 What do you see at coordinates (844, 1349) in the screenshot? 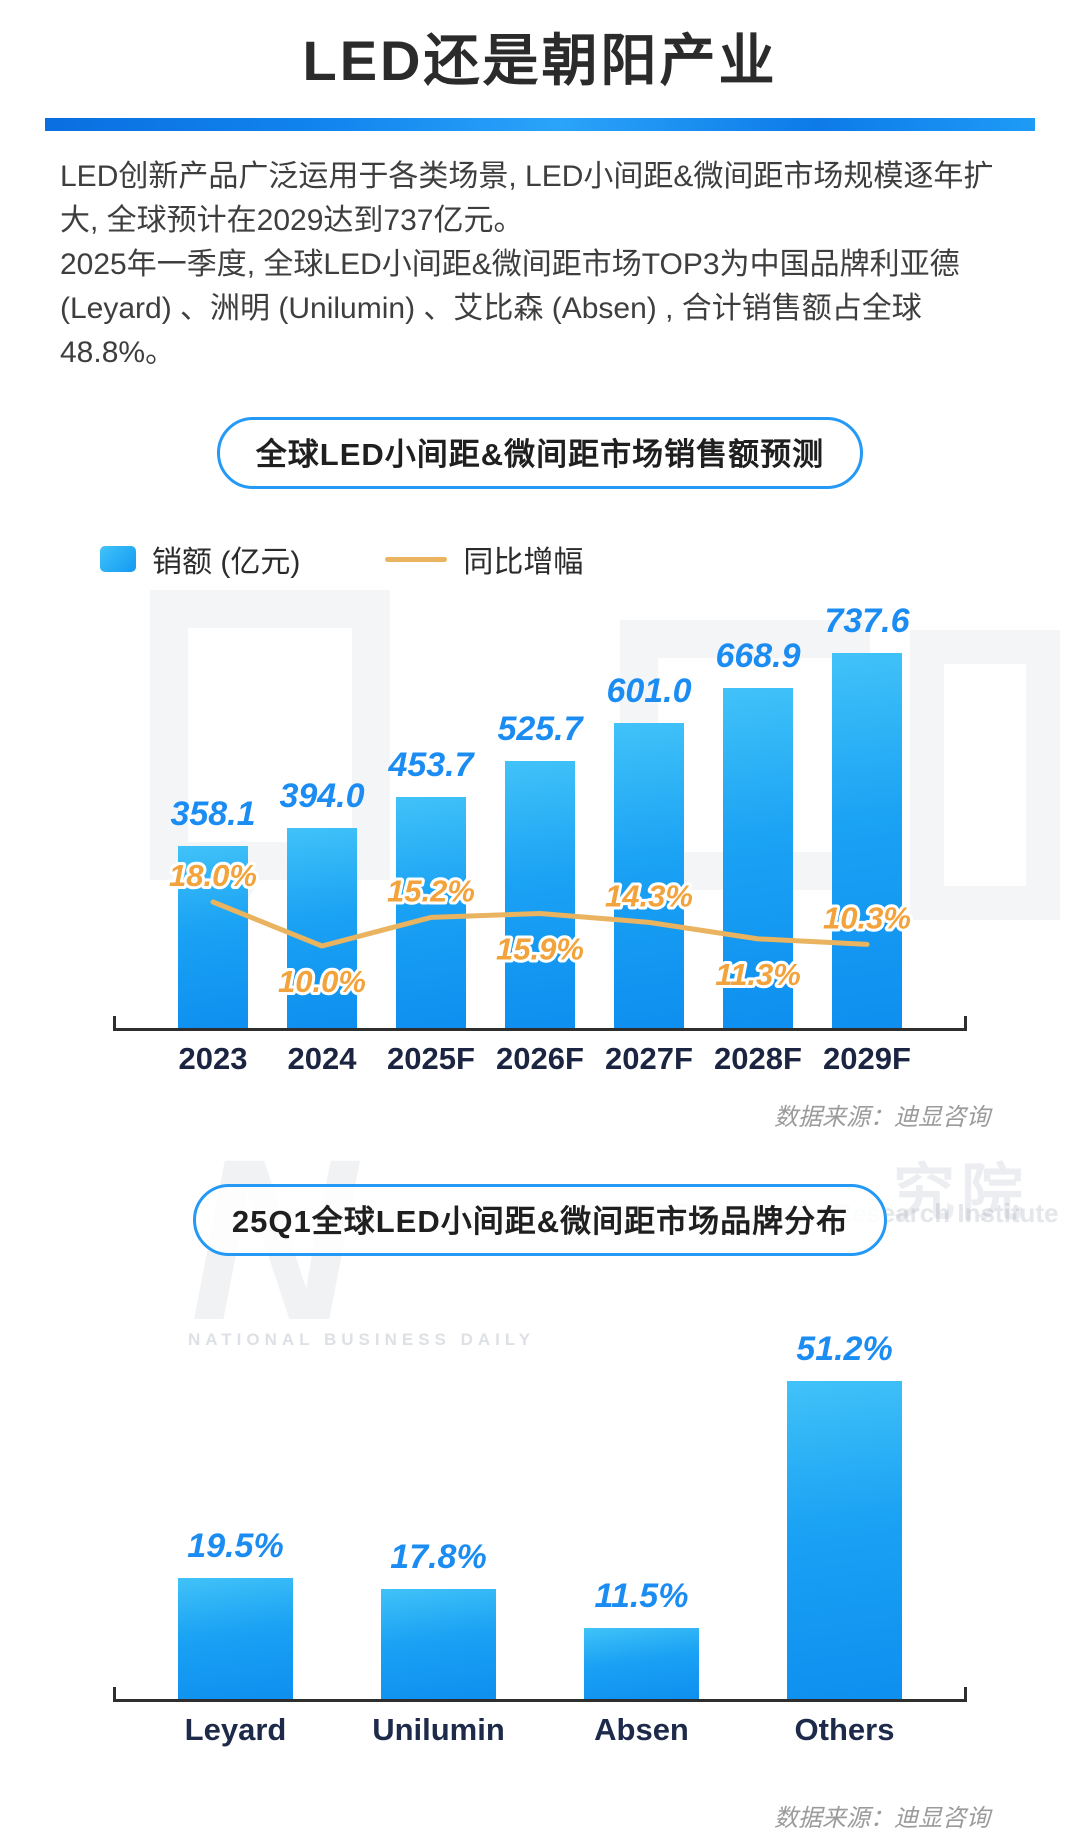
I see `bar-value-label: 51.2%` at bounding box center [844, 1349].